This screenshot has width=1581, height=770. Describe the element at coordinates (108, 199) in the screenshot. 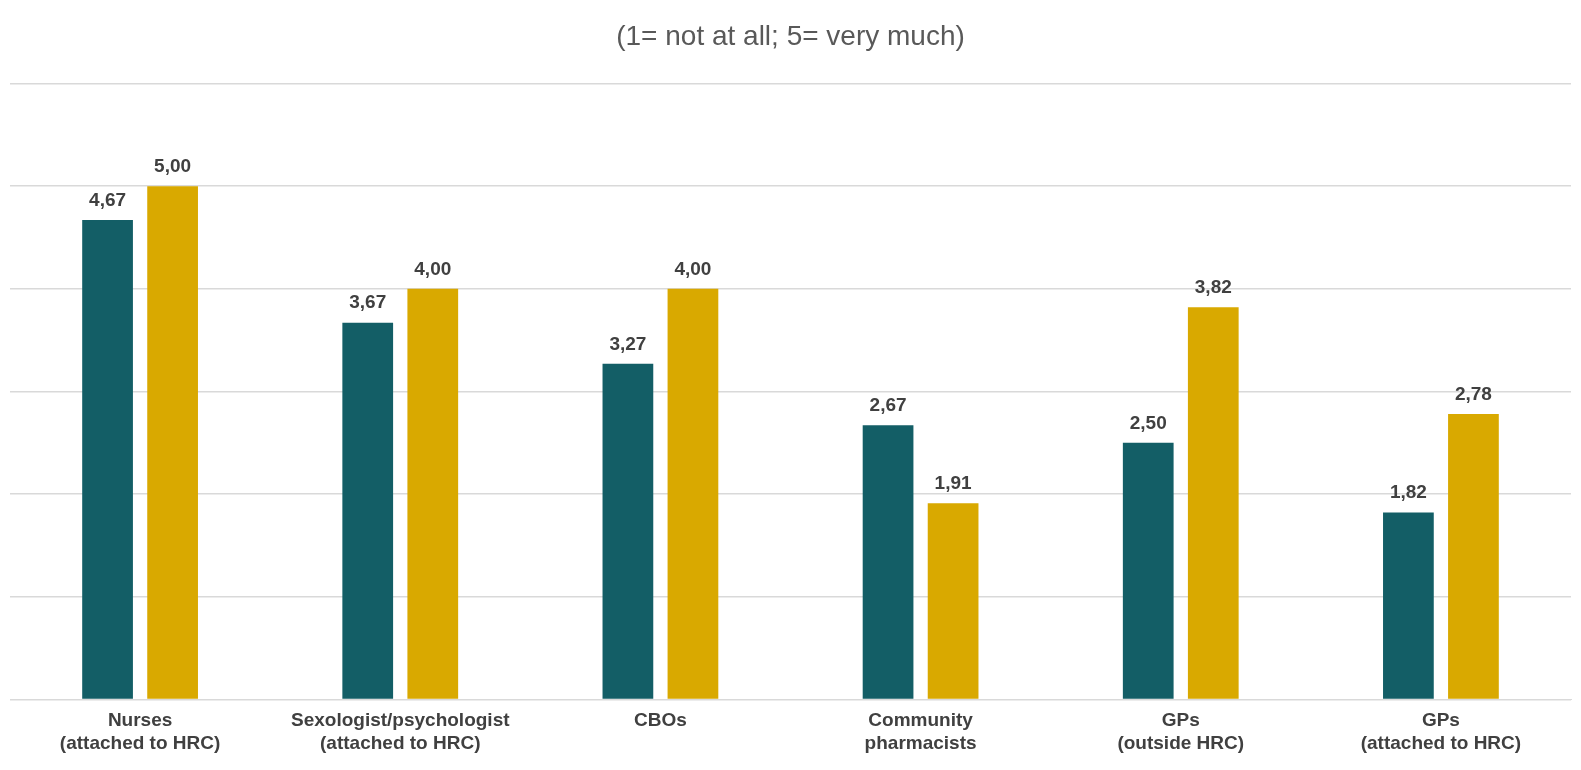

I see `data-label: 4,67` at that location.